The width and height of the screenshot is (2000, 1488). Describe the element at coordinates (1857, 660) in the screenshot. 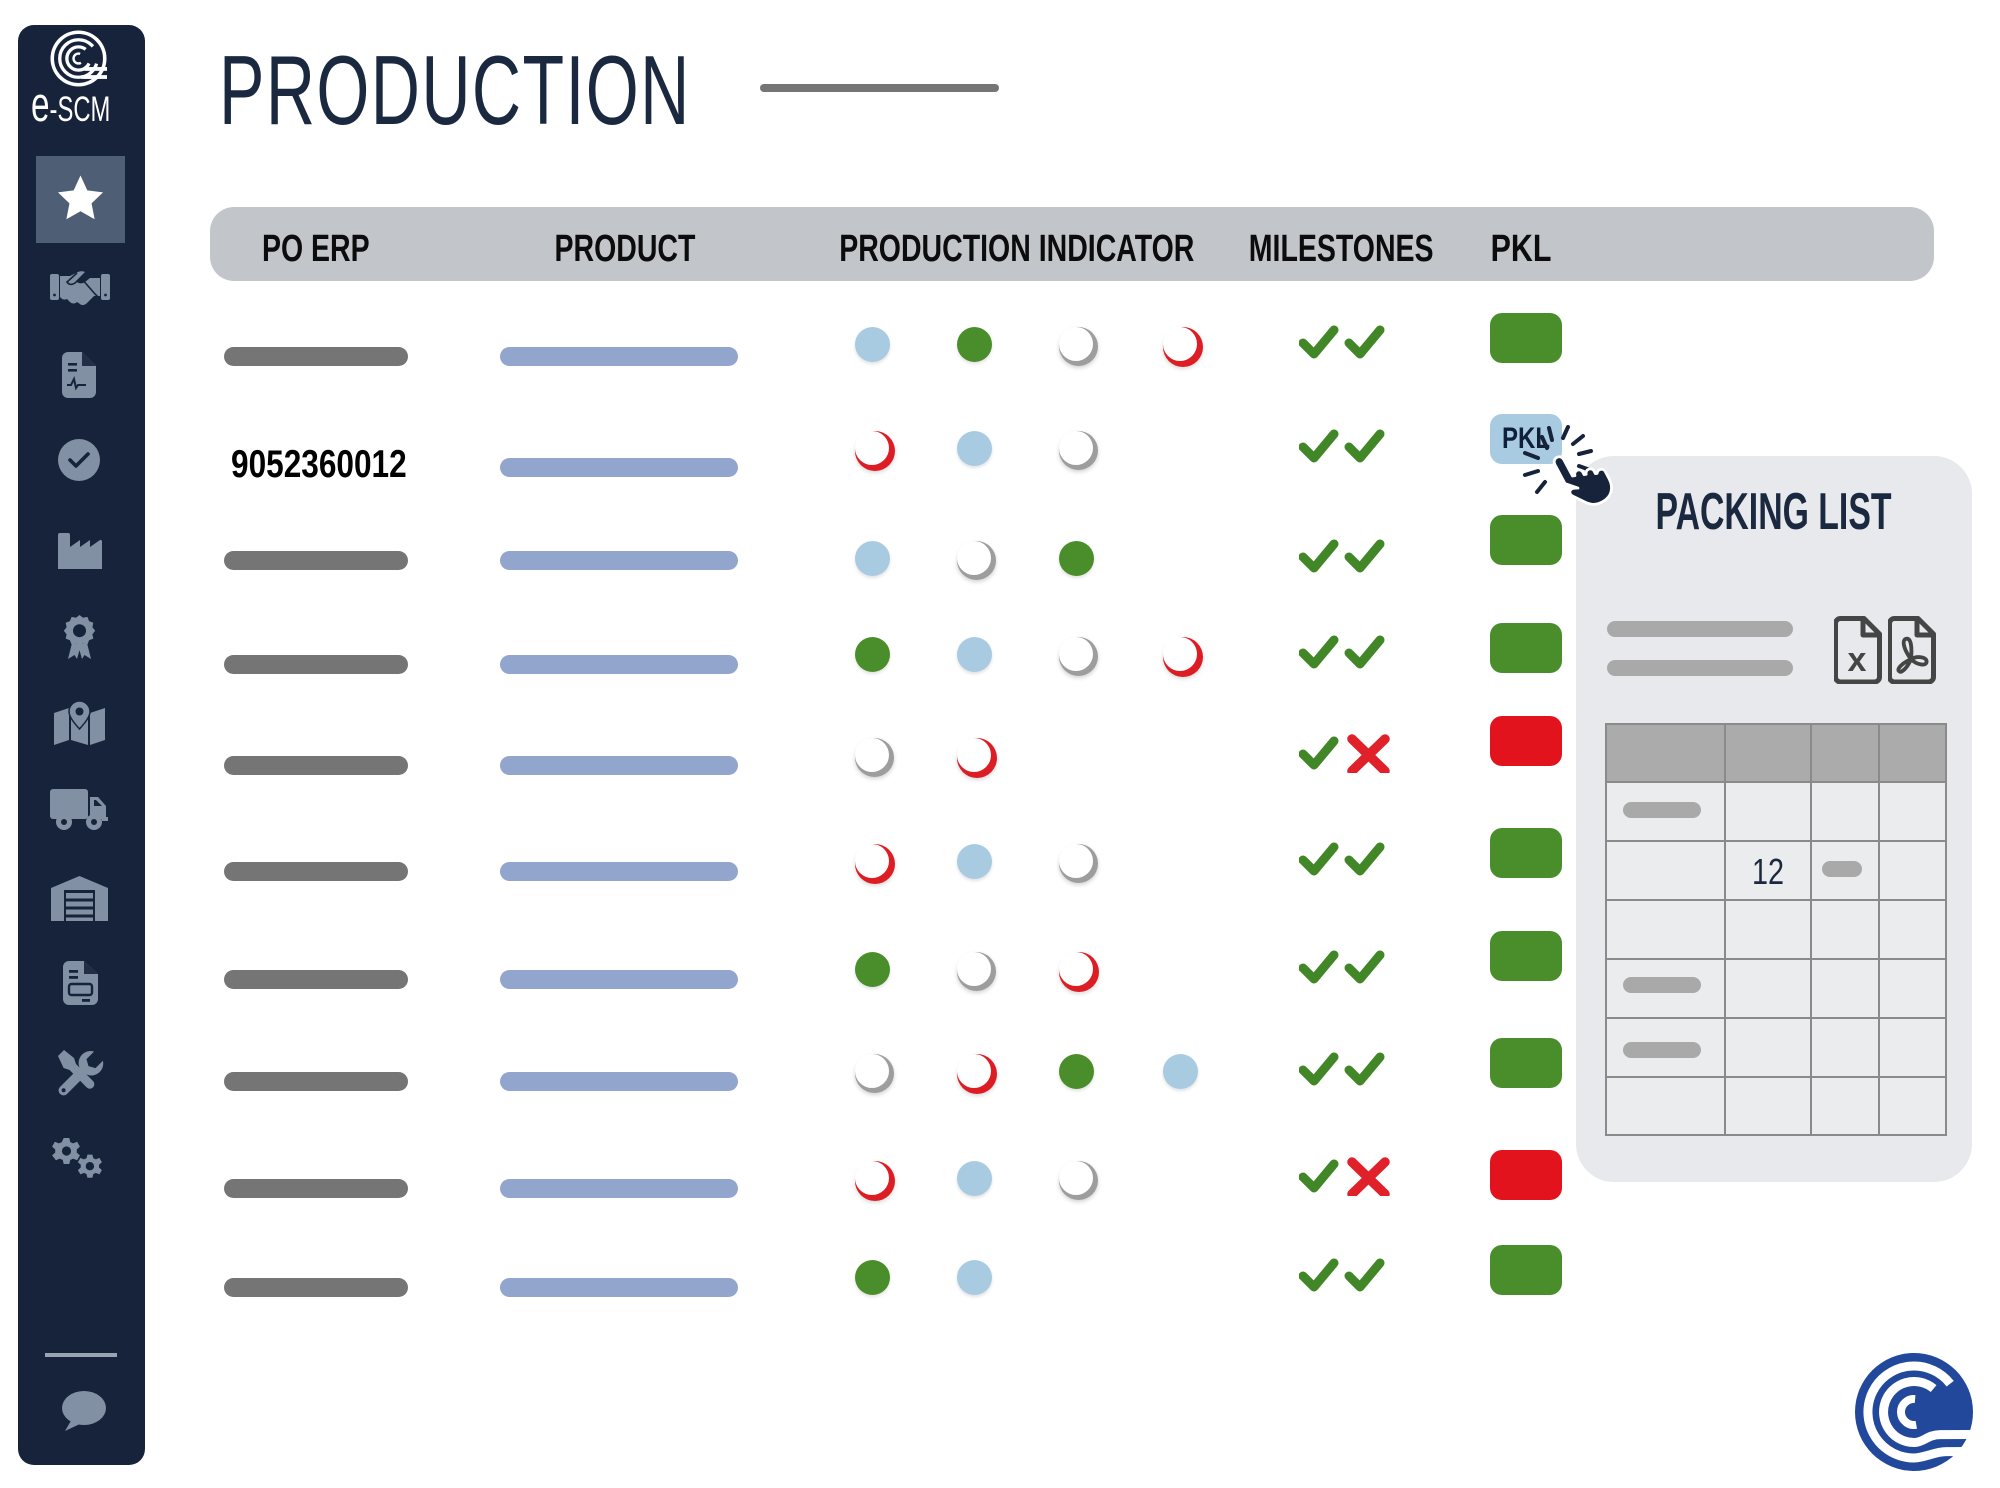

I see `svg-text: x` at that location.